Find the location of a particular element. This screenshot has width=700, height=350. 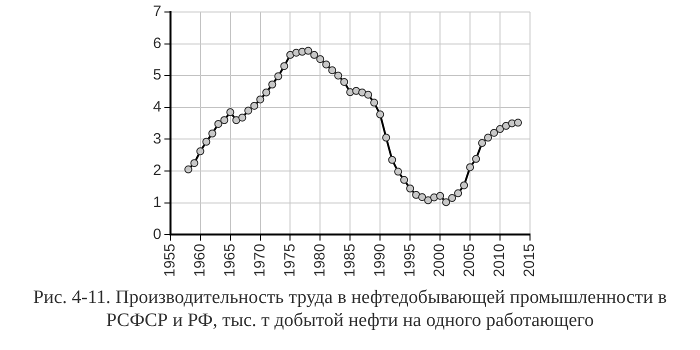

x-tick-label: 1975 is located at coordinates (289, 261).